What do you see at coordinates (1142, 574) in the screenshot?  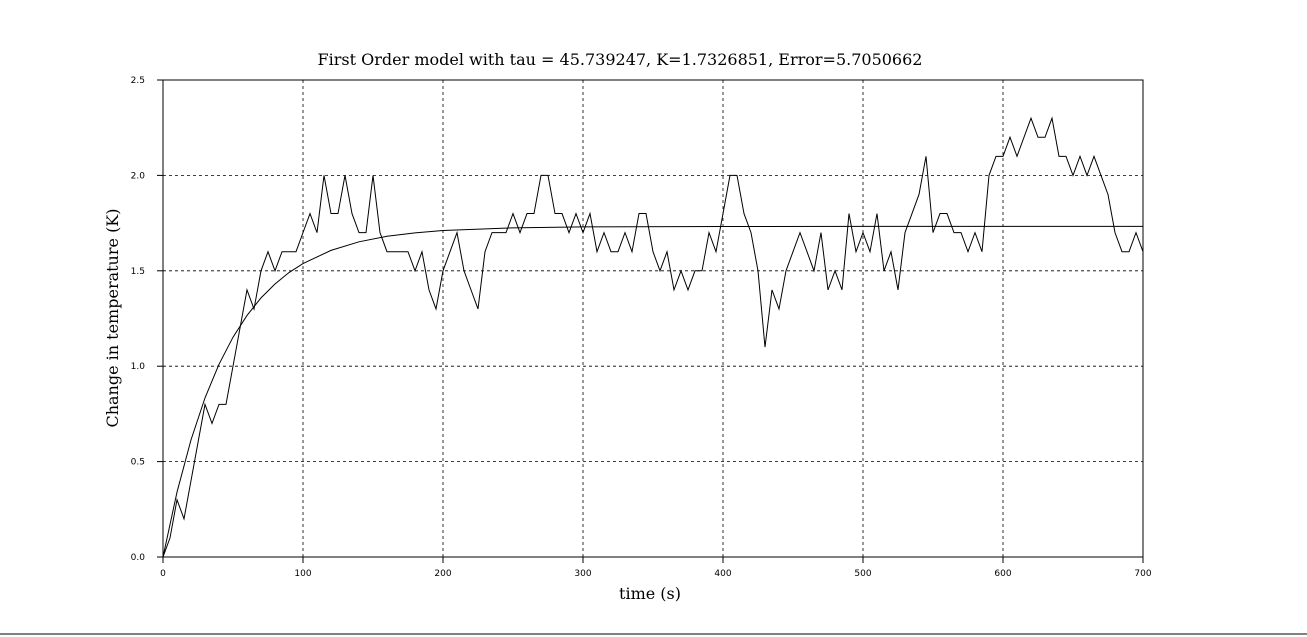 I see `x-tick-label: 700` at bounding box center [1142, 574].